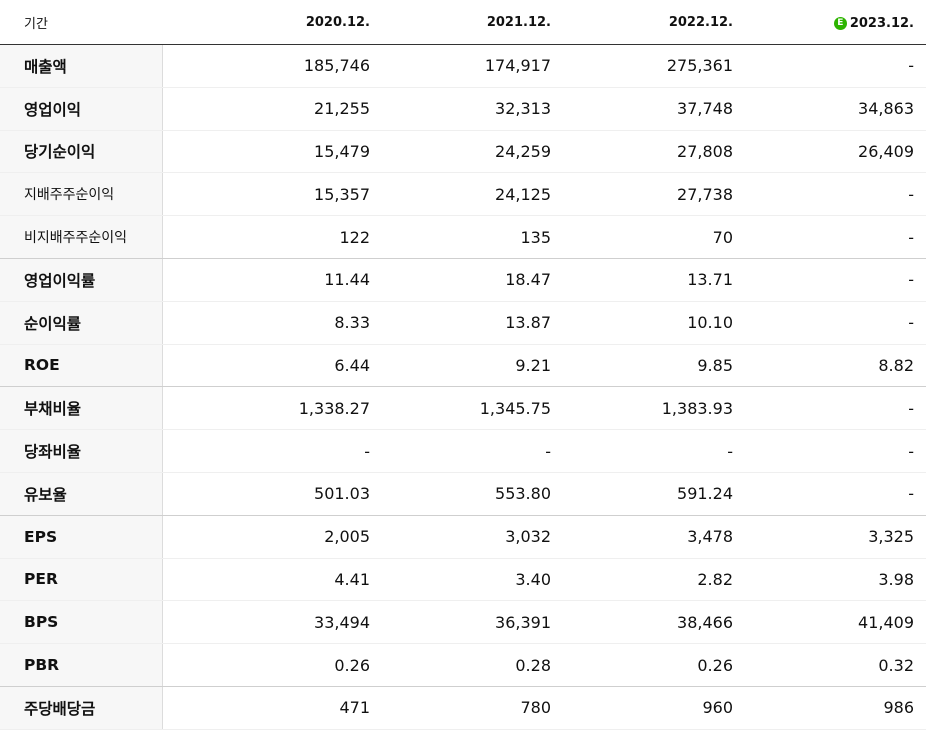 The height and width of the screenshot is (730, 926). I want to click on row-label: BPS, so click(81, 622).